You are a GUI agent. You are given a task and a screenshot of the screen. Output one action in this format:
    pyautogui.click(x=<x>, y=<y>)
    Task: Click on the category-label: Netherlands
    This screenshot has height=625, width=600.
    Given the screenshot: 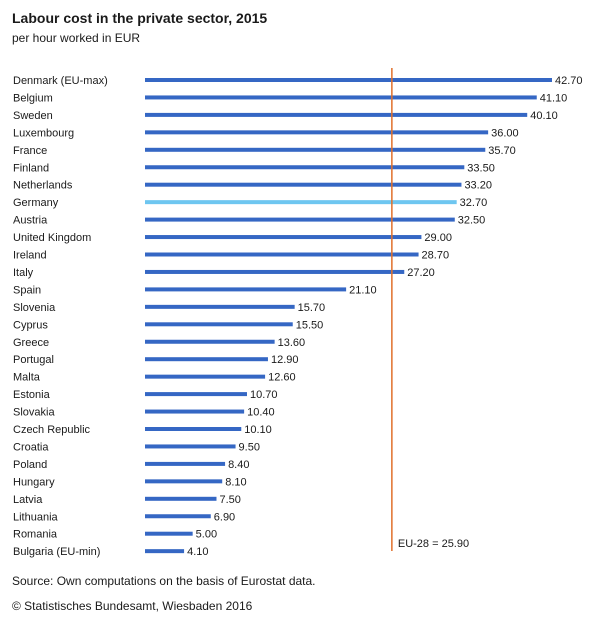 What is the action you would take?
    pyautogui.click(x=43, y=186)
    